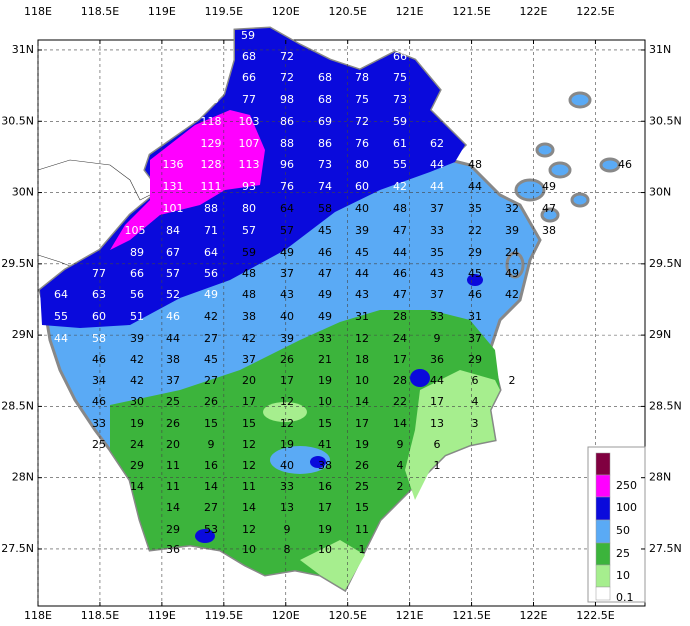 This screenshot has width=690, height=626. Describe the element at coordinates (400, 252) in the screenshot. I see `station-value: 44` at that location.